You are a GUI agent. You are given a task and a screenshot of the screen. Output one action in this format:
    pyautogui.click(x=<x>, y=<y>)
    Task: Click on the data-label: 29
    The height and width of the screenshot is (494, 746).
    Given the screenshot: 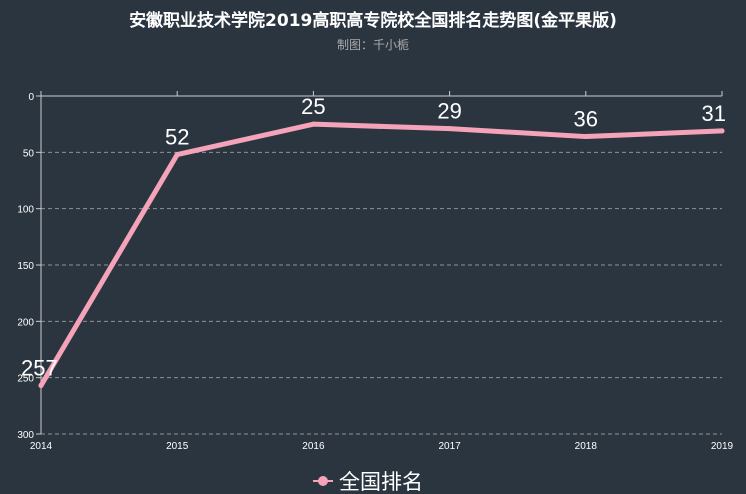 What is the action you would take?
    pyautogui.click(x=449, y=111)
    